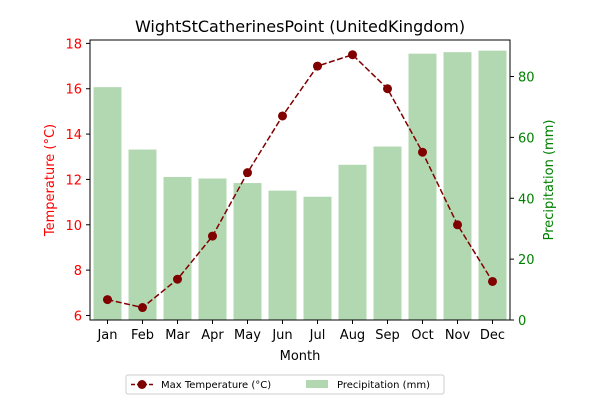 The width and height of the screenshot is (600, 400). What do you see at coordinates (352, 335) in the screenshot?
I see `x-tick-label: Aug` at bounding box center [352, 335].